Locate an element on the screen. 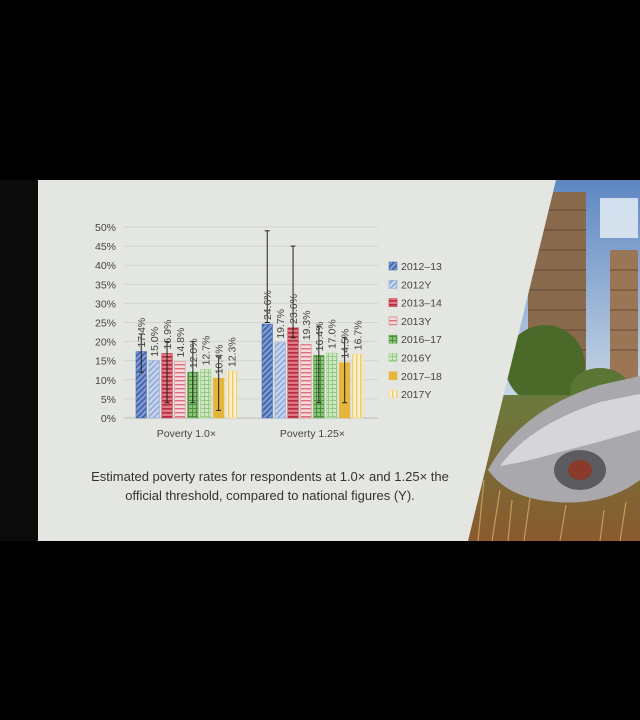 This screenshot has width=640, height=720. data-label: 15.0% is located at coordinates (155, 342).